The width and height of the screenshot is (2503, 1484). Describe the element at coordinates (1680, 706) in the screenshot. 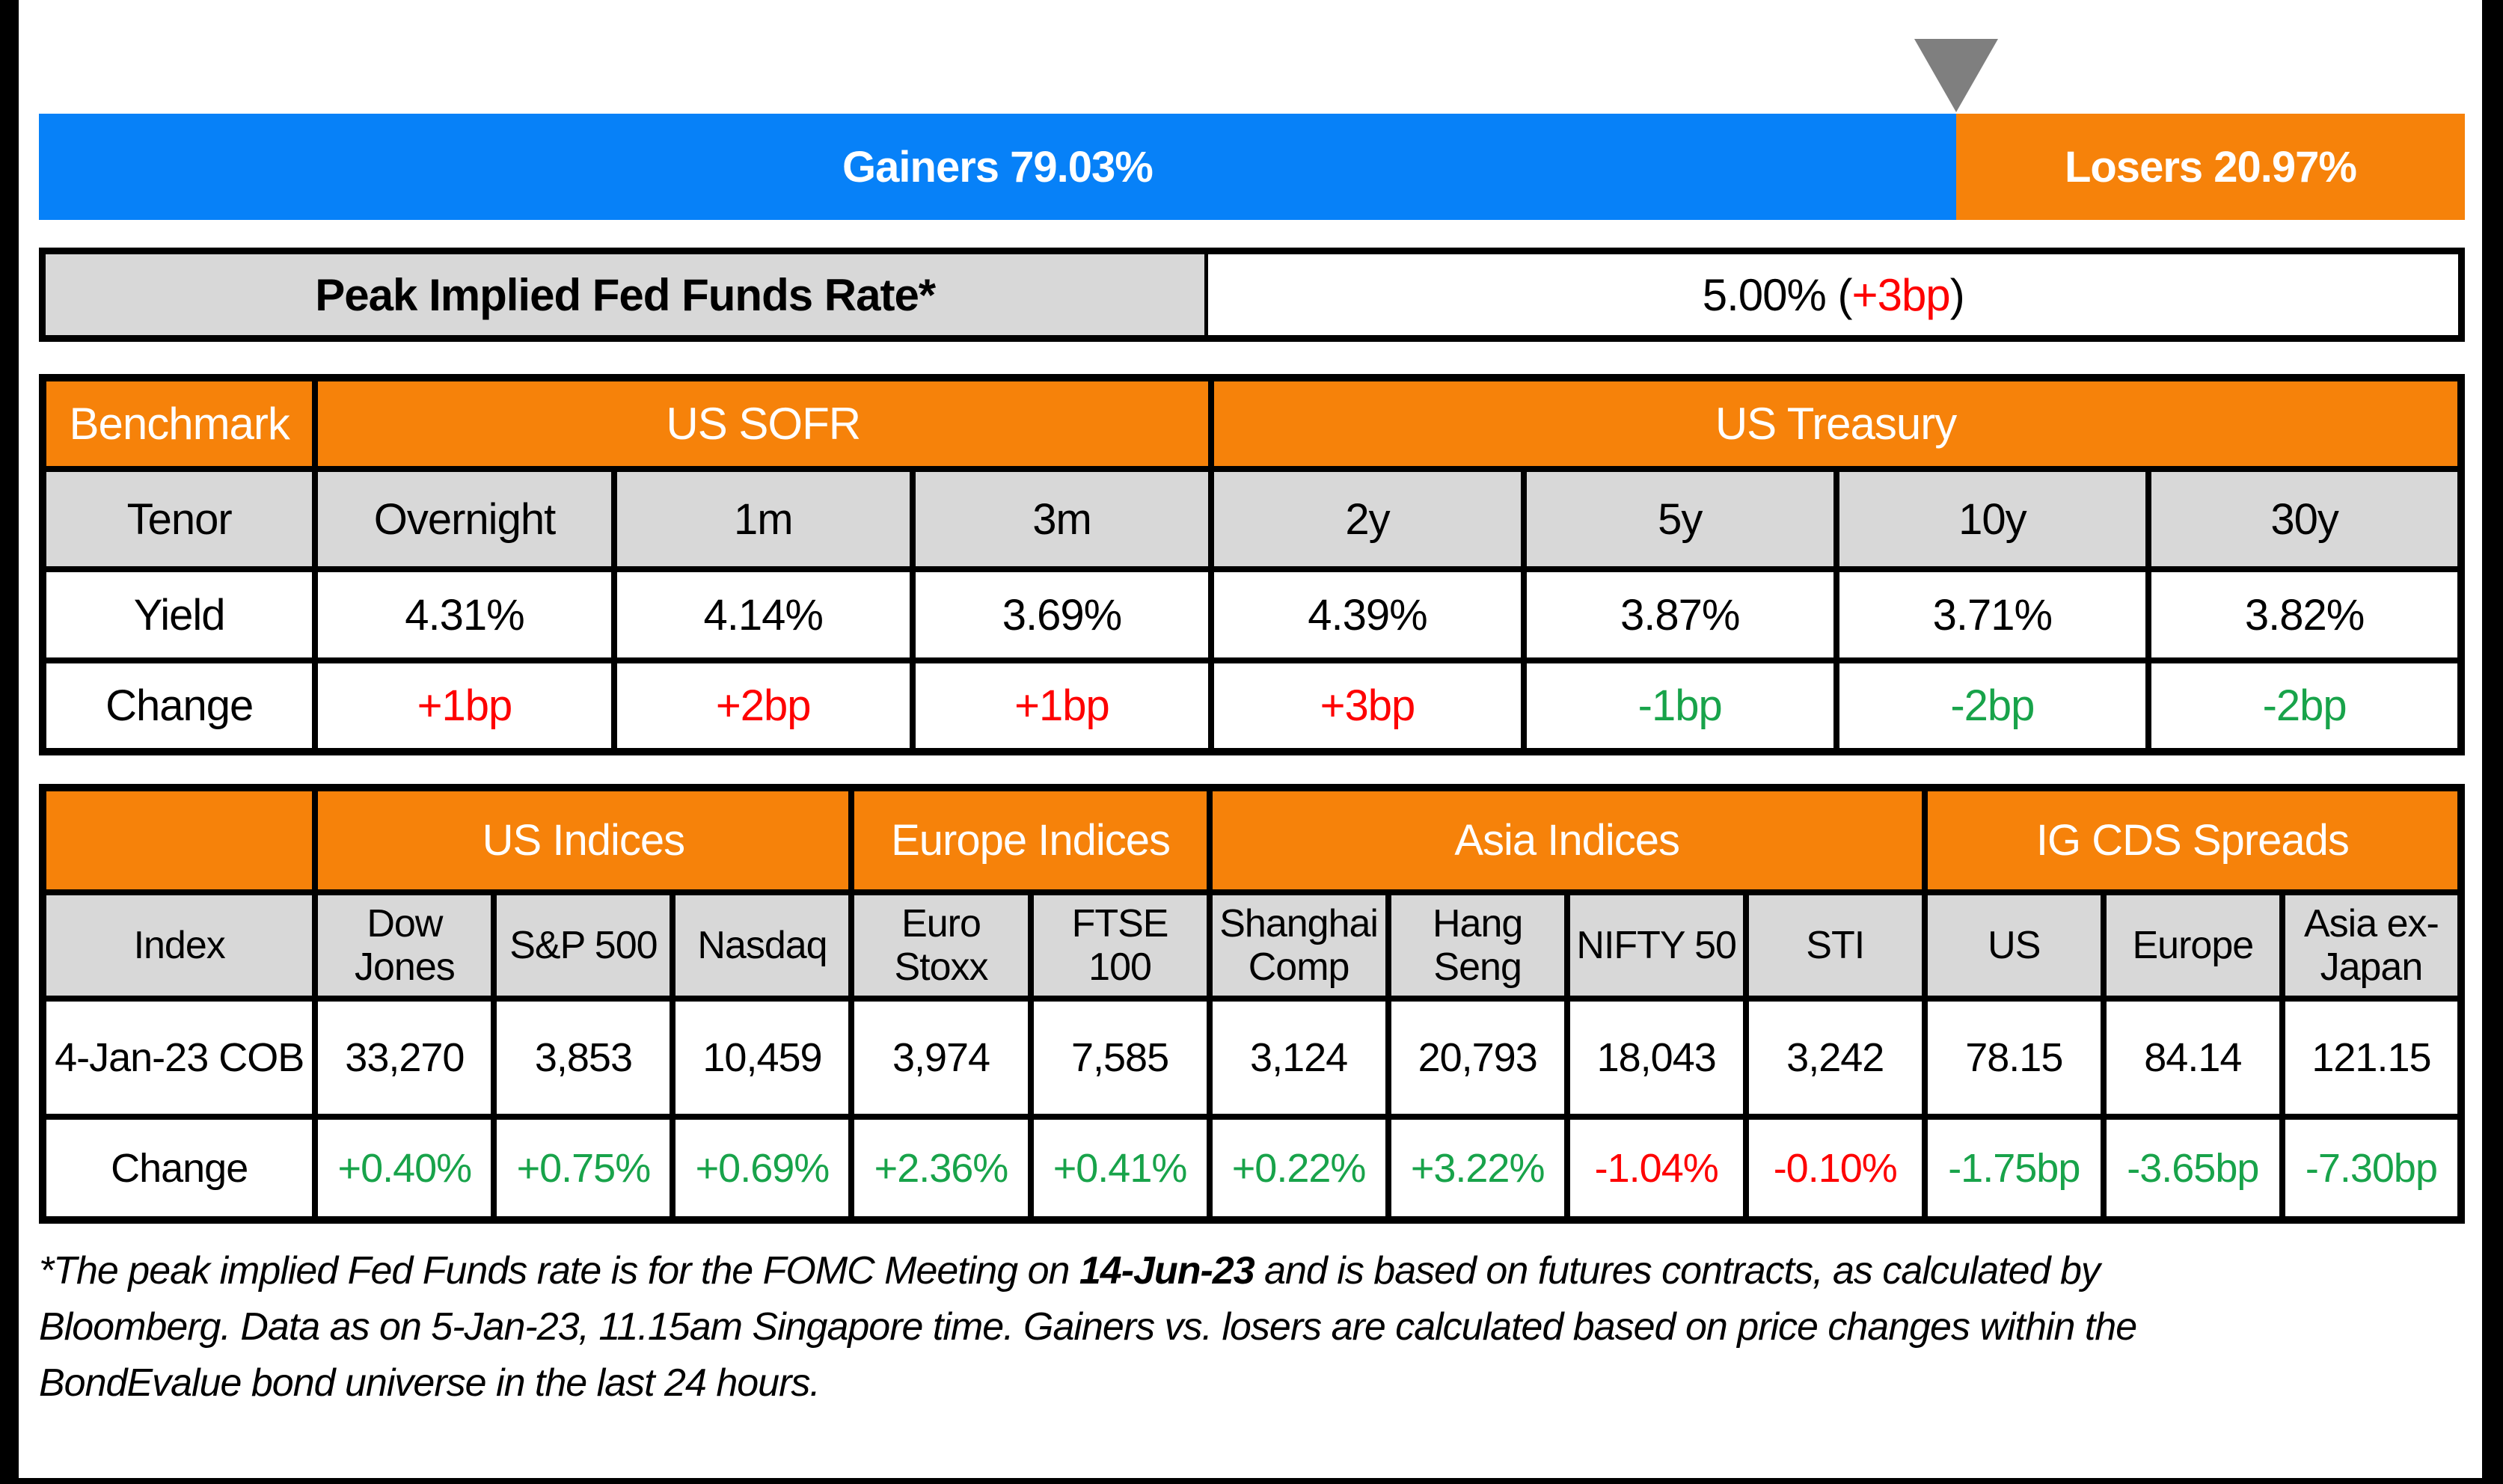

I see `change-cell: -1bp` at that location.